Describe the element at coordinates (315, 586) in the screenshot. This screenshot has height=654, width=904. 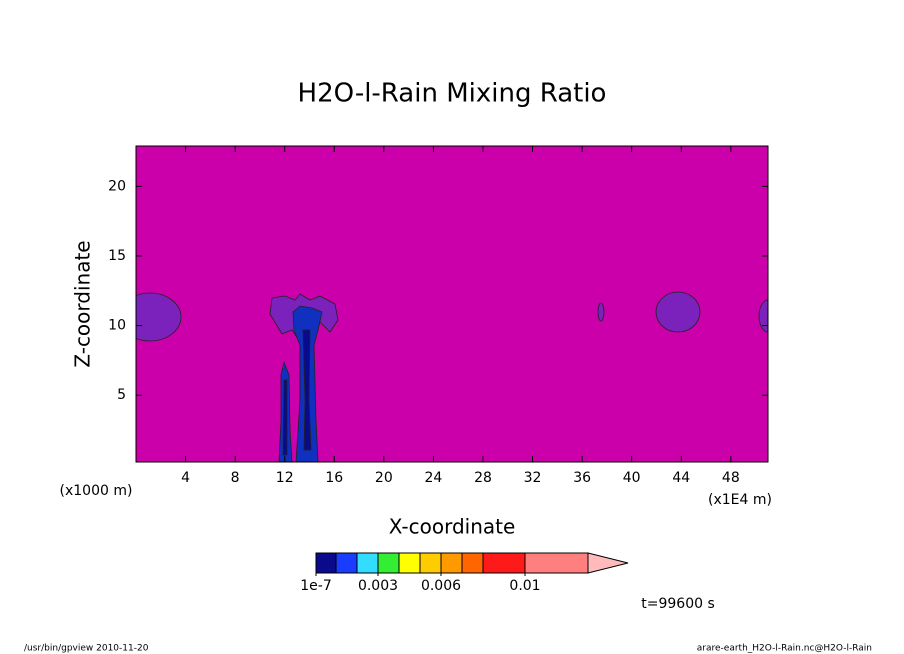
I see `colorbar-tick-label: 1e-7` at that location.